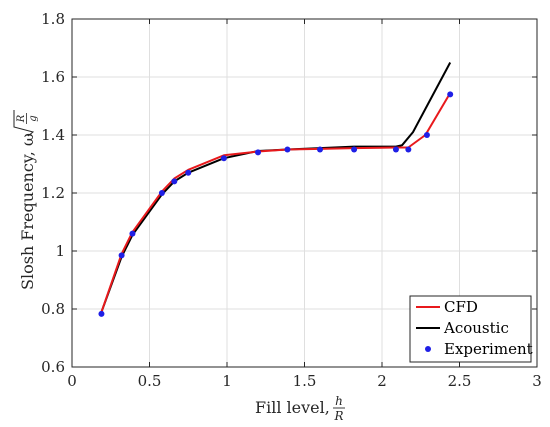 The height and width of the screenshot is (427, 550). What do you see at coordinates (428, 349) in the screenshot?
I see `legend-swatch-experiment` at bounding box center [428, 349].